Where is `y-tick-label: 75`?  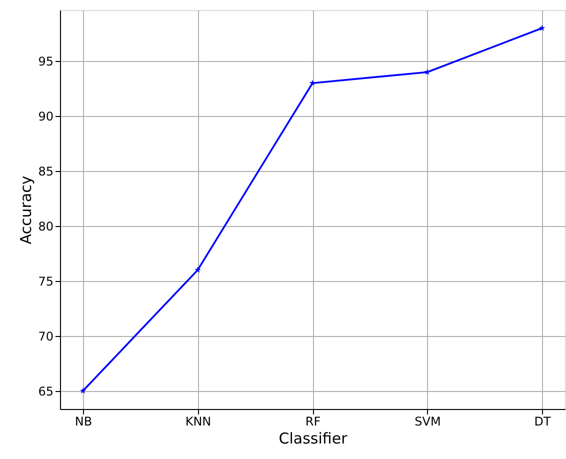 y-tick-label: 75 is located at coordinates (46, 281).